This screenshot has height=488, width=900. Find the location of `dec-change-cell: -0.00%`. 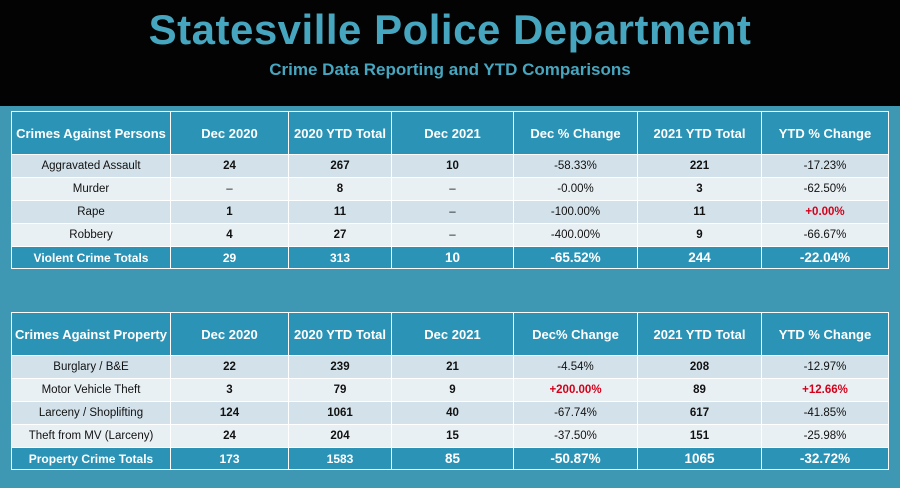

dec-change-cell: -0.00% is located at coordinates (575, 189).